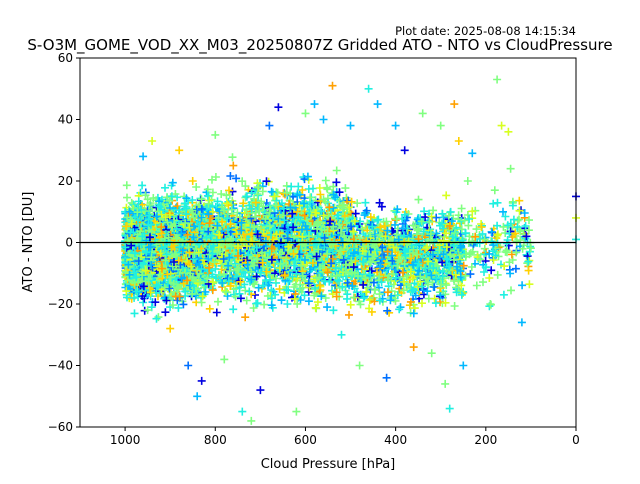 This screenshot has height=484, width=640. What do you see at coordinates (485, 31) in the screenshot?
I see `plot-date-label: Plot date: 2025-08-08 14:15:34` at bounding box center [485, 31].